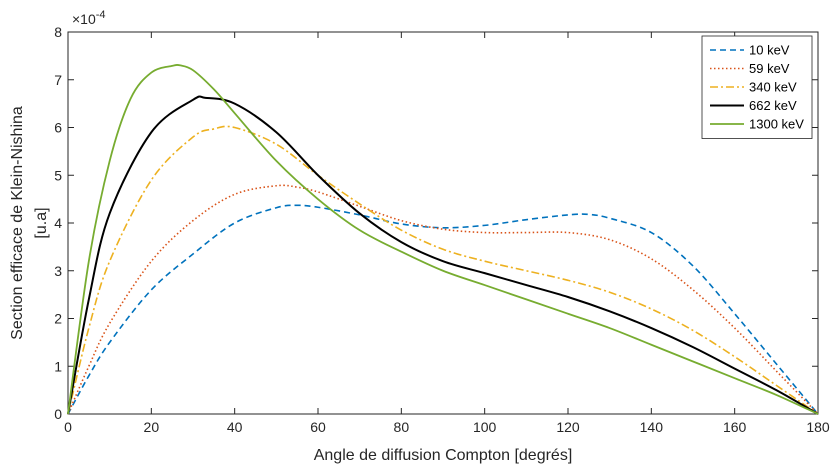 The height and width of the screenshot is (465, 835). I want to click on legend-label: 662 keV, so click(773, 105).